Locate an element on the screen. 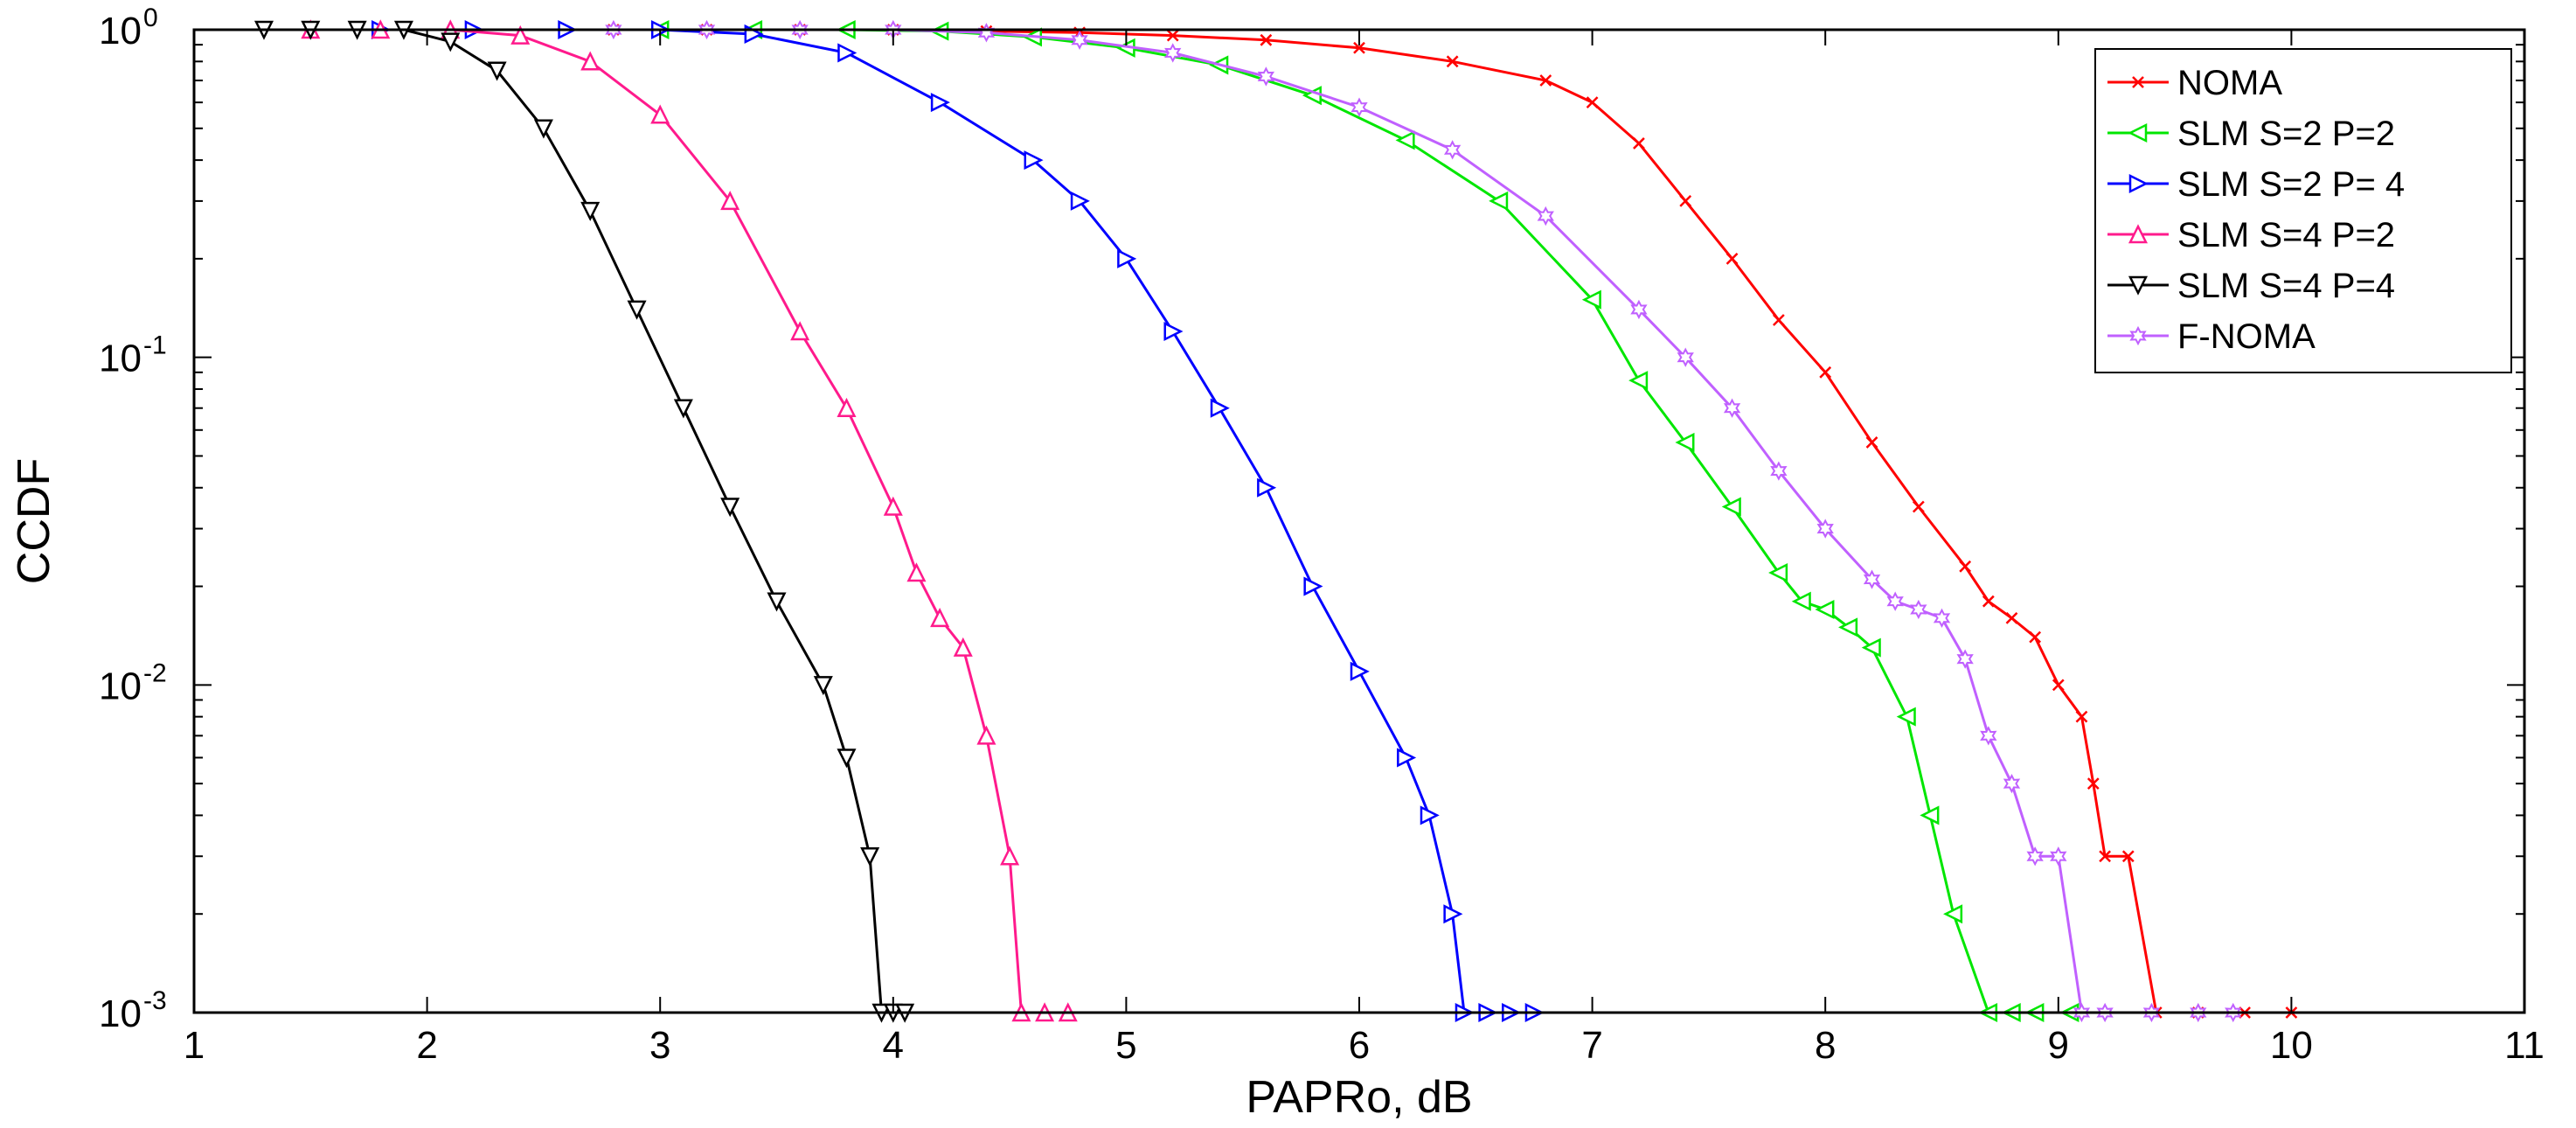 Image resolution: width=2576 pixels, height=1128 pixels. legend-entry: F-NOMA is located at coordinates (2211, 336).